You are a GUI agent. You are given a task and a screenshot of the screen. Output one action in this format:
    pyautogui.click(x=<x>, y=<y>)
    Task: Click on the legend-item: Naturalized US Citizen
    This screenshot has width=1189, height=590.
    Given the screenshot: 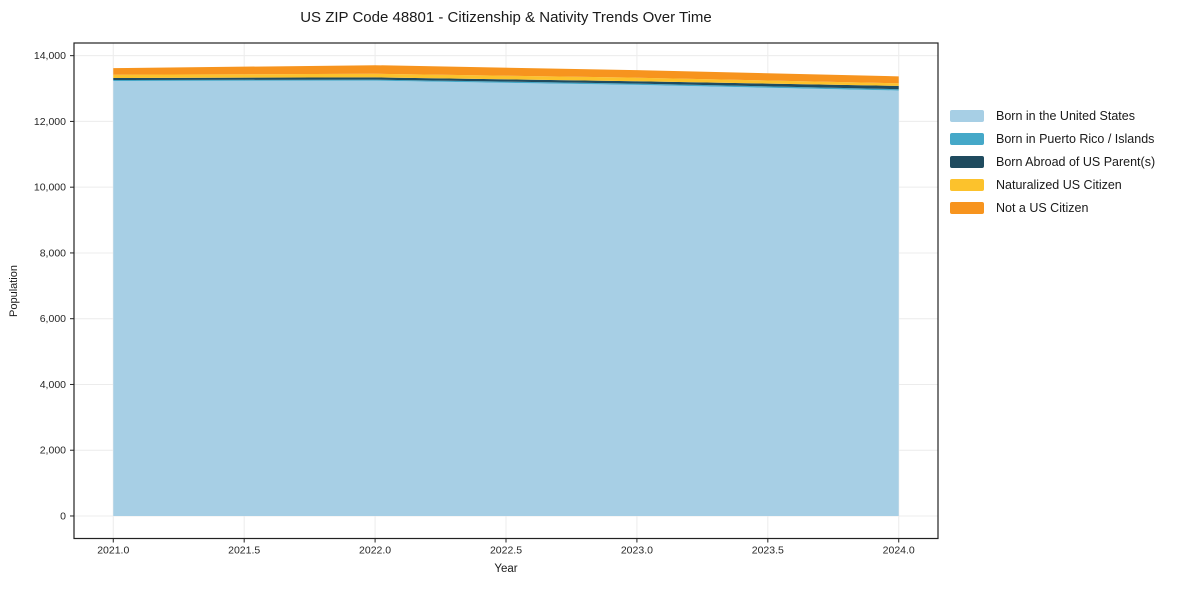 What is the action you would take?
    pyautogui.click(x=1052, y=184)
    